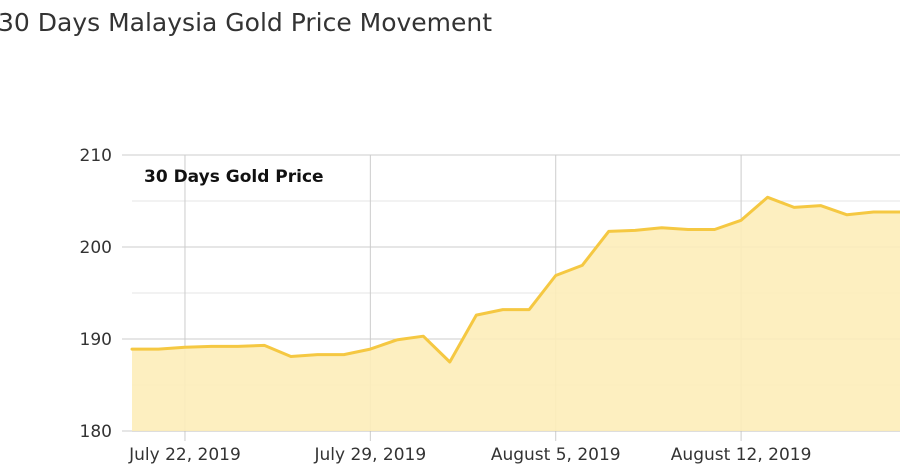 The height and width of the screenshot is (467, 900). What do you see at coordinates (96, 248) in the screenshot?
I see `y-tick-label: 200` at bounding box center [96, 248].